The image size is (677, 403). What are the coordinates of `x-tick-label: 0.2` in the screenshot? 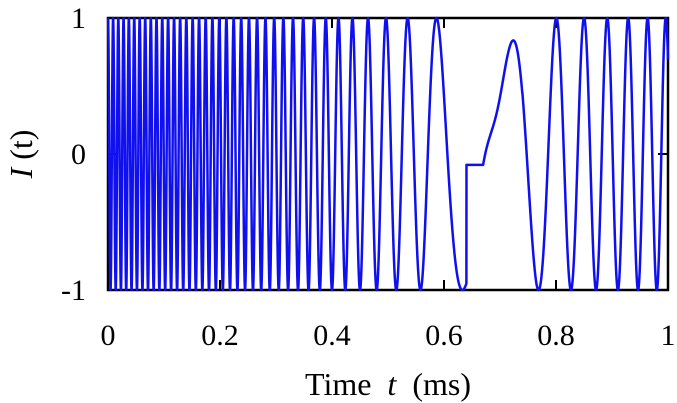 It's located at (220, 335).